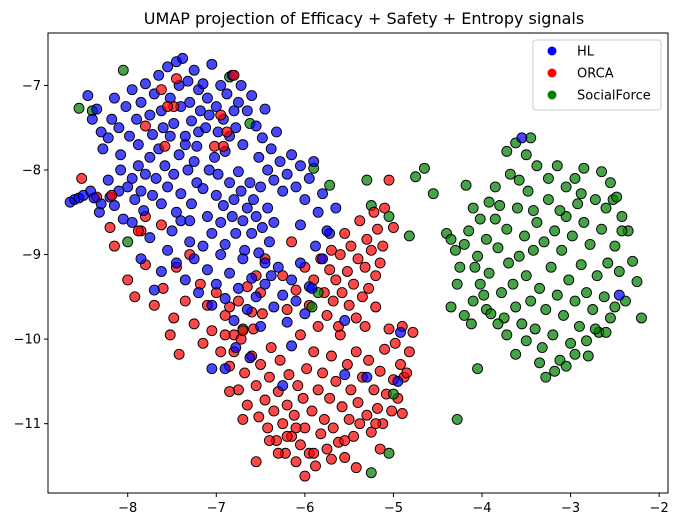 This screenshot has height=528, width=679. I want to click on legend: HL ORCA SocialForce, so click(597, 75).